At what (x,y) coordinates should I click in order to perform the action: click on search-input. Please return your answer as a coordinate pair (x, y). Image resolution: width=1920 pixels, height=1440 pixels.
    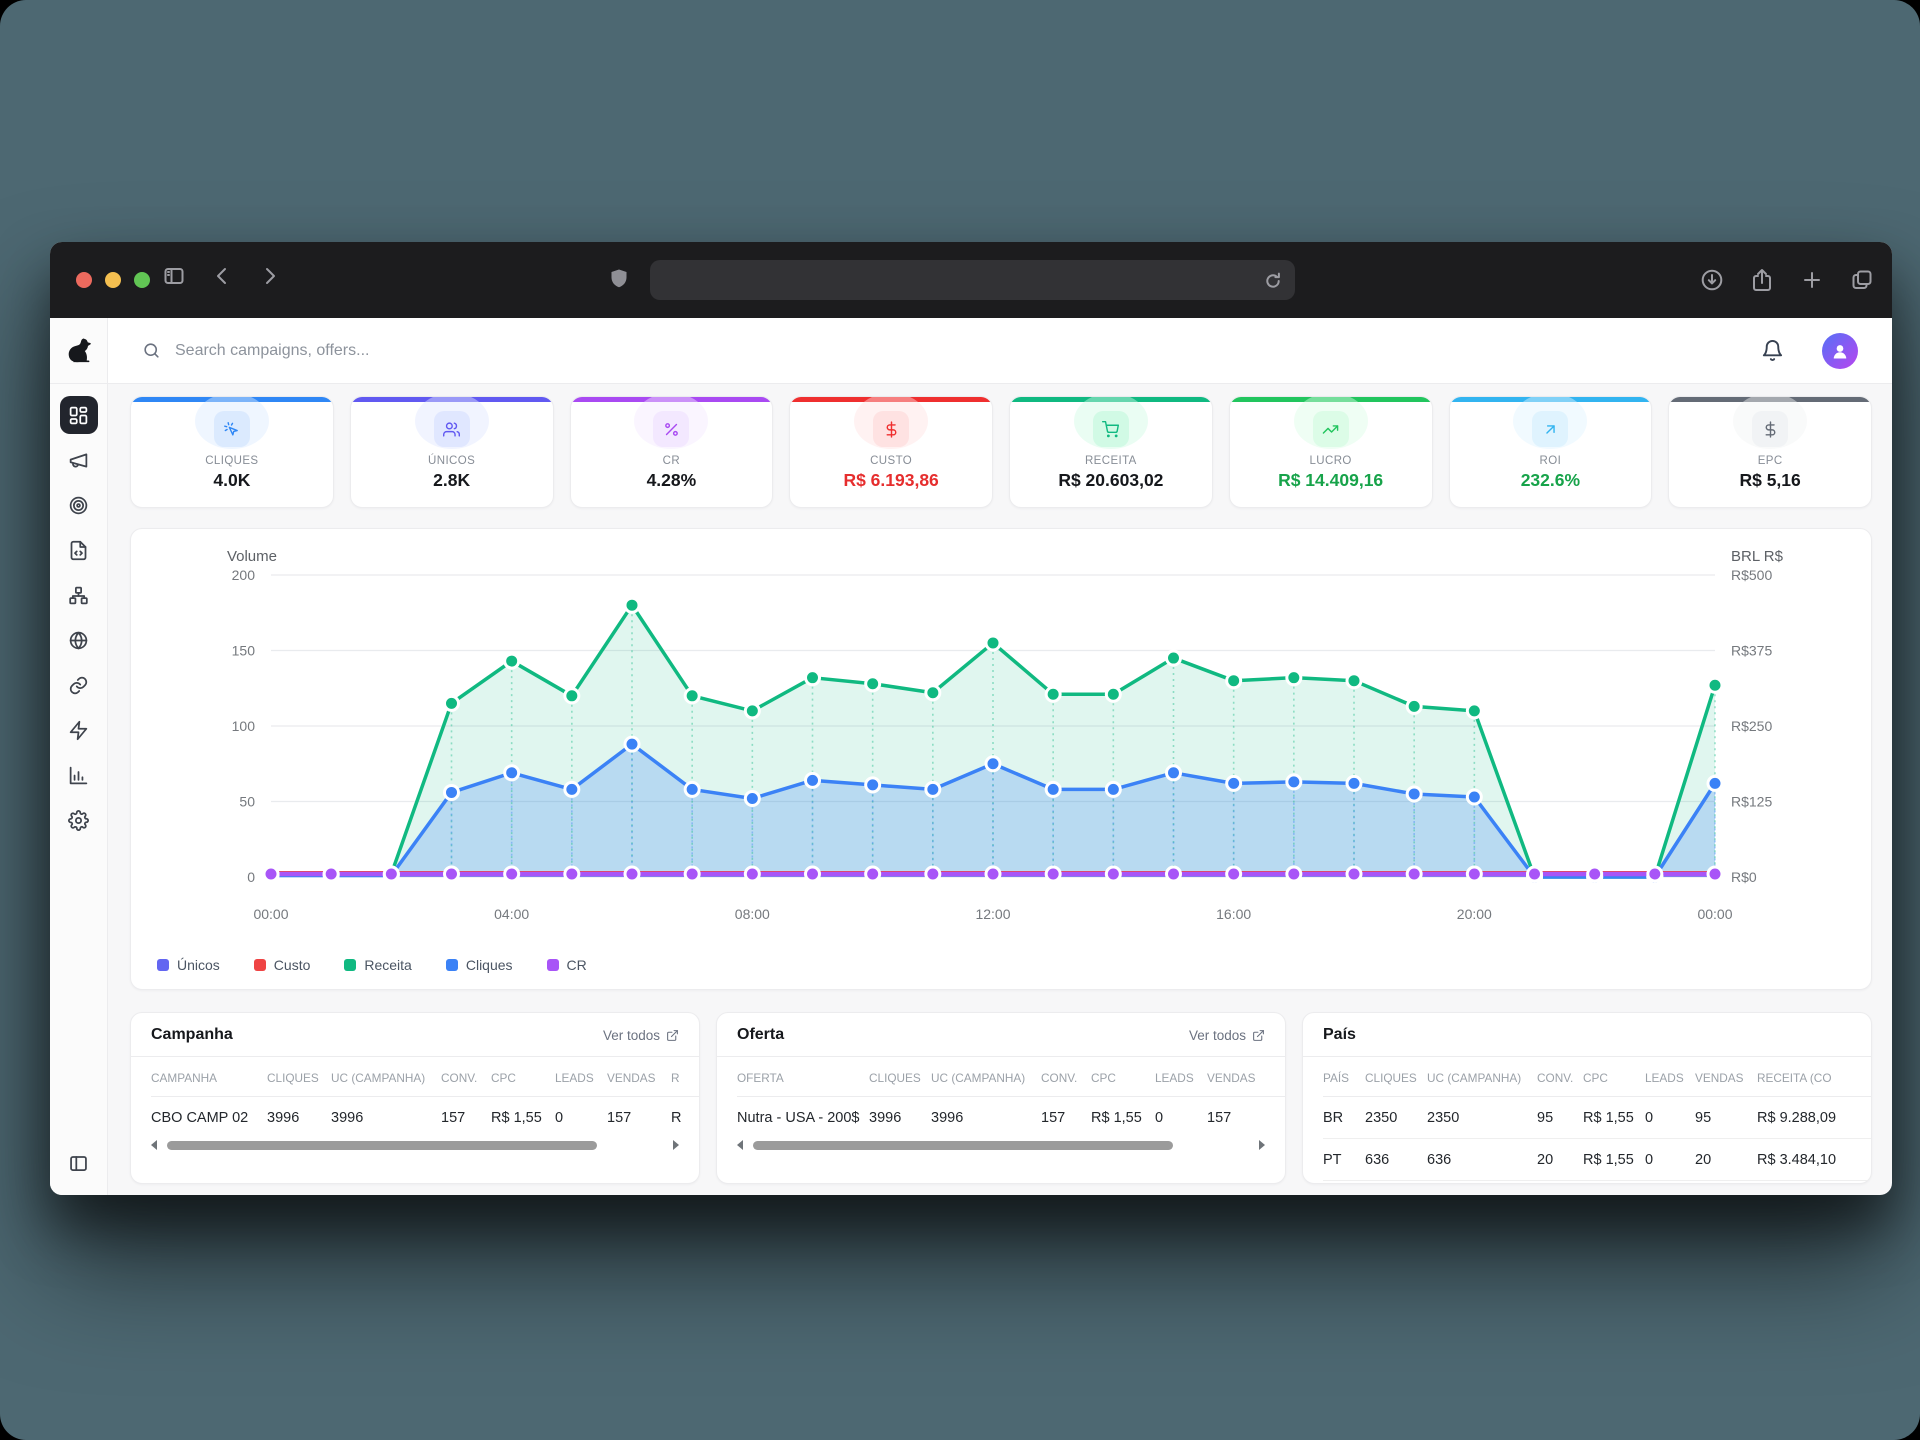
    Looking at the image, I should click on (961, 350).